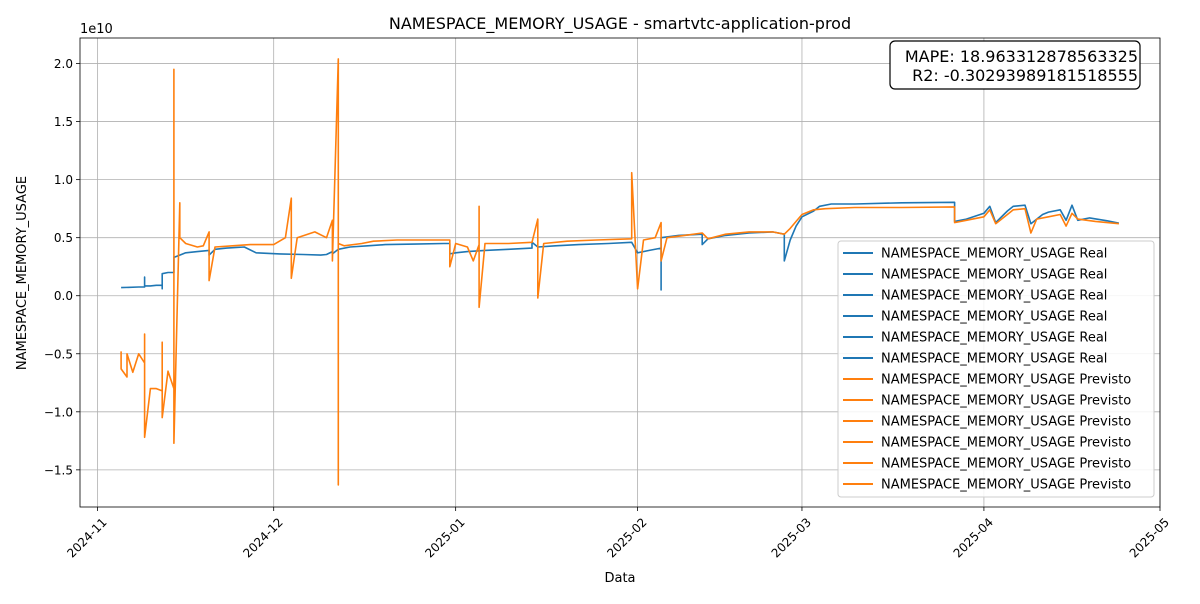 The image size is (1200, 604). I want to click on y-axis-label: NAMESPACE_MEMORY_USAGE, so click(22, 273).